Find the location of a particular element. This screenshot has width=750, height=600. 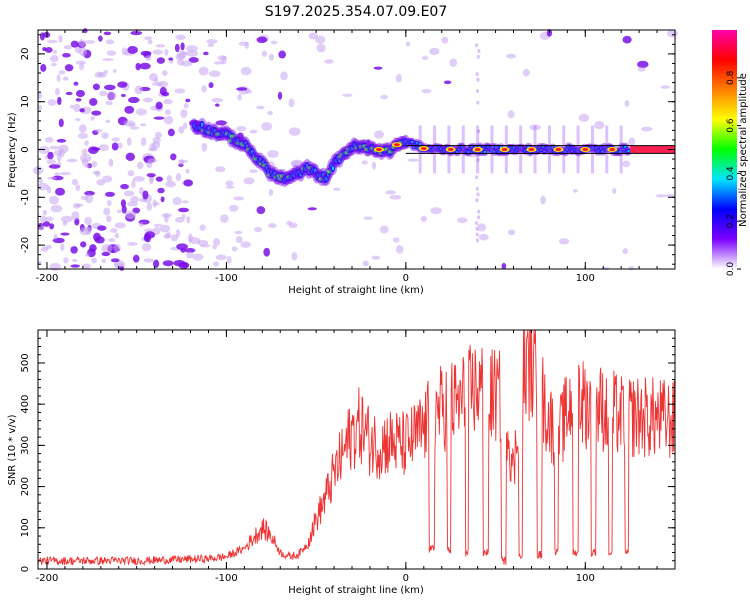

snr-xtick-label: -100 is located at coordinates (226, 578).